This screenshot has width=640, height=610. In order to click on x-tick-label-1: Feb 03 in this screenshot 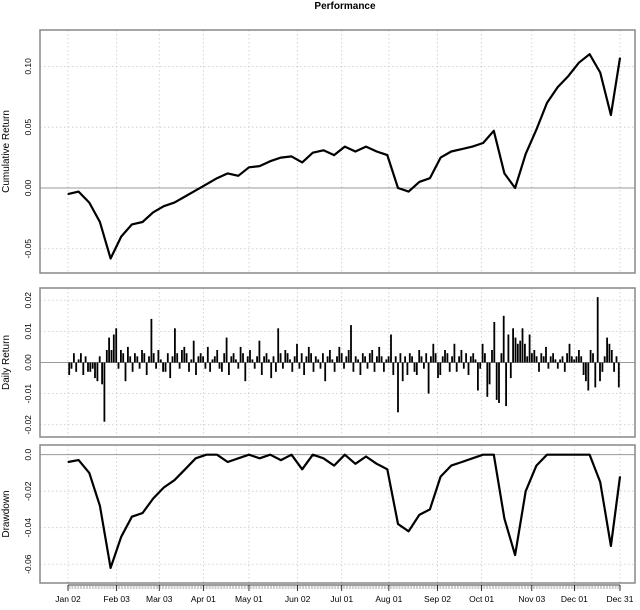, I will do `click(116, 599)`.